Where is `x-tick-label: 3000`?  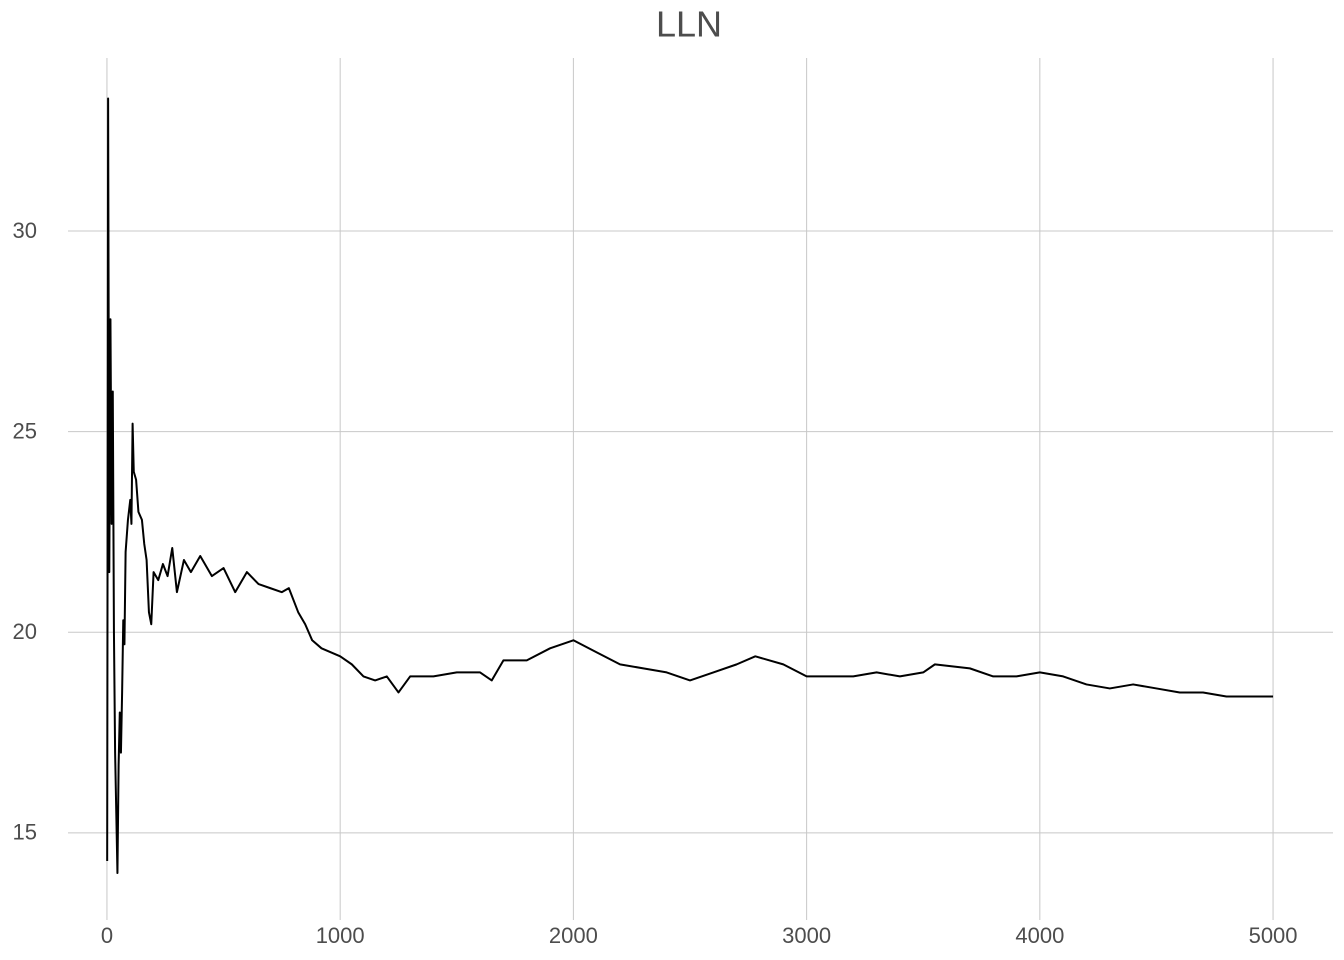 x-tick-label: 3000 is located at coordinates (806, 935).